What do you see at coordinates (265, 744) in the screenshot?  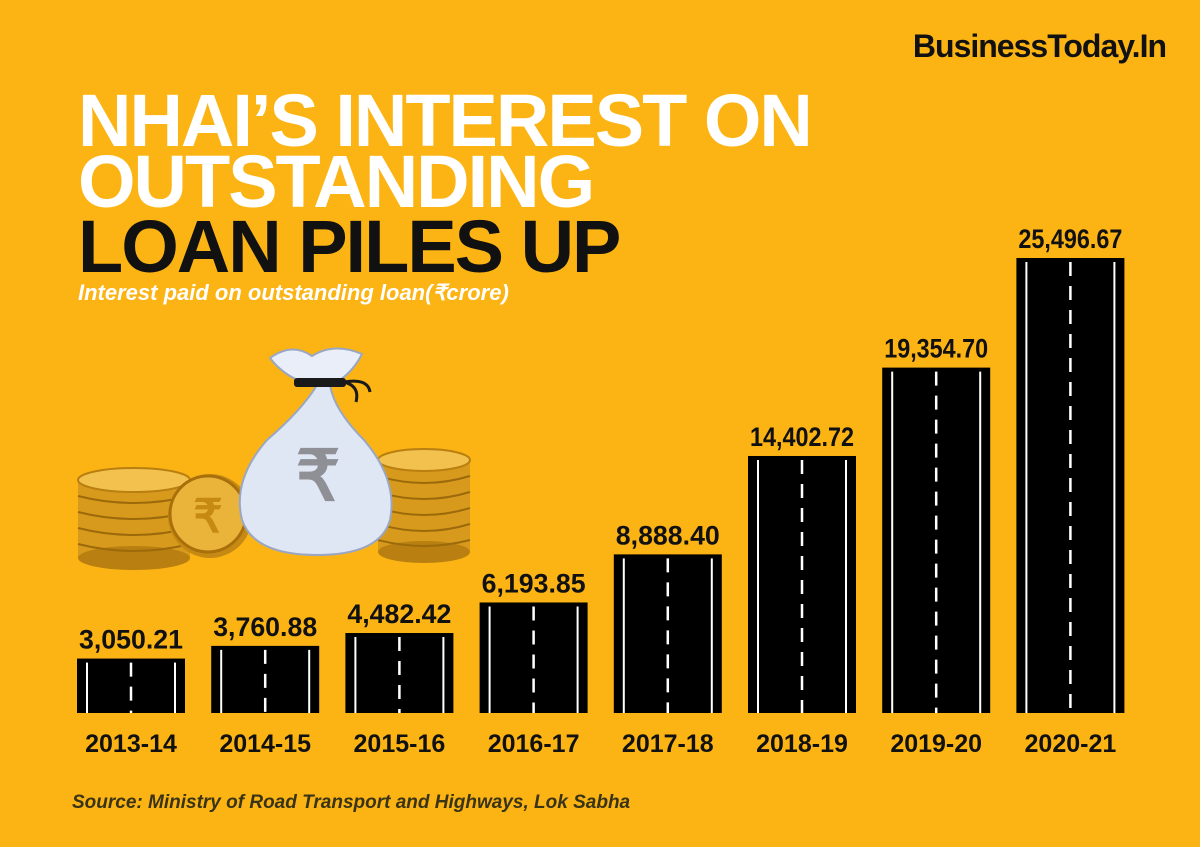 I see `x-tick-label: 2014-15` at bounding box center [265, 744].